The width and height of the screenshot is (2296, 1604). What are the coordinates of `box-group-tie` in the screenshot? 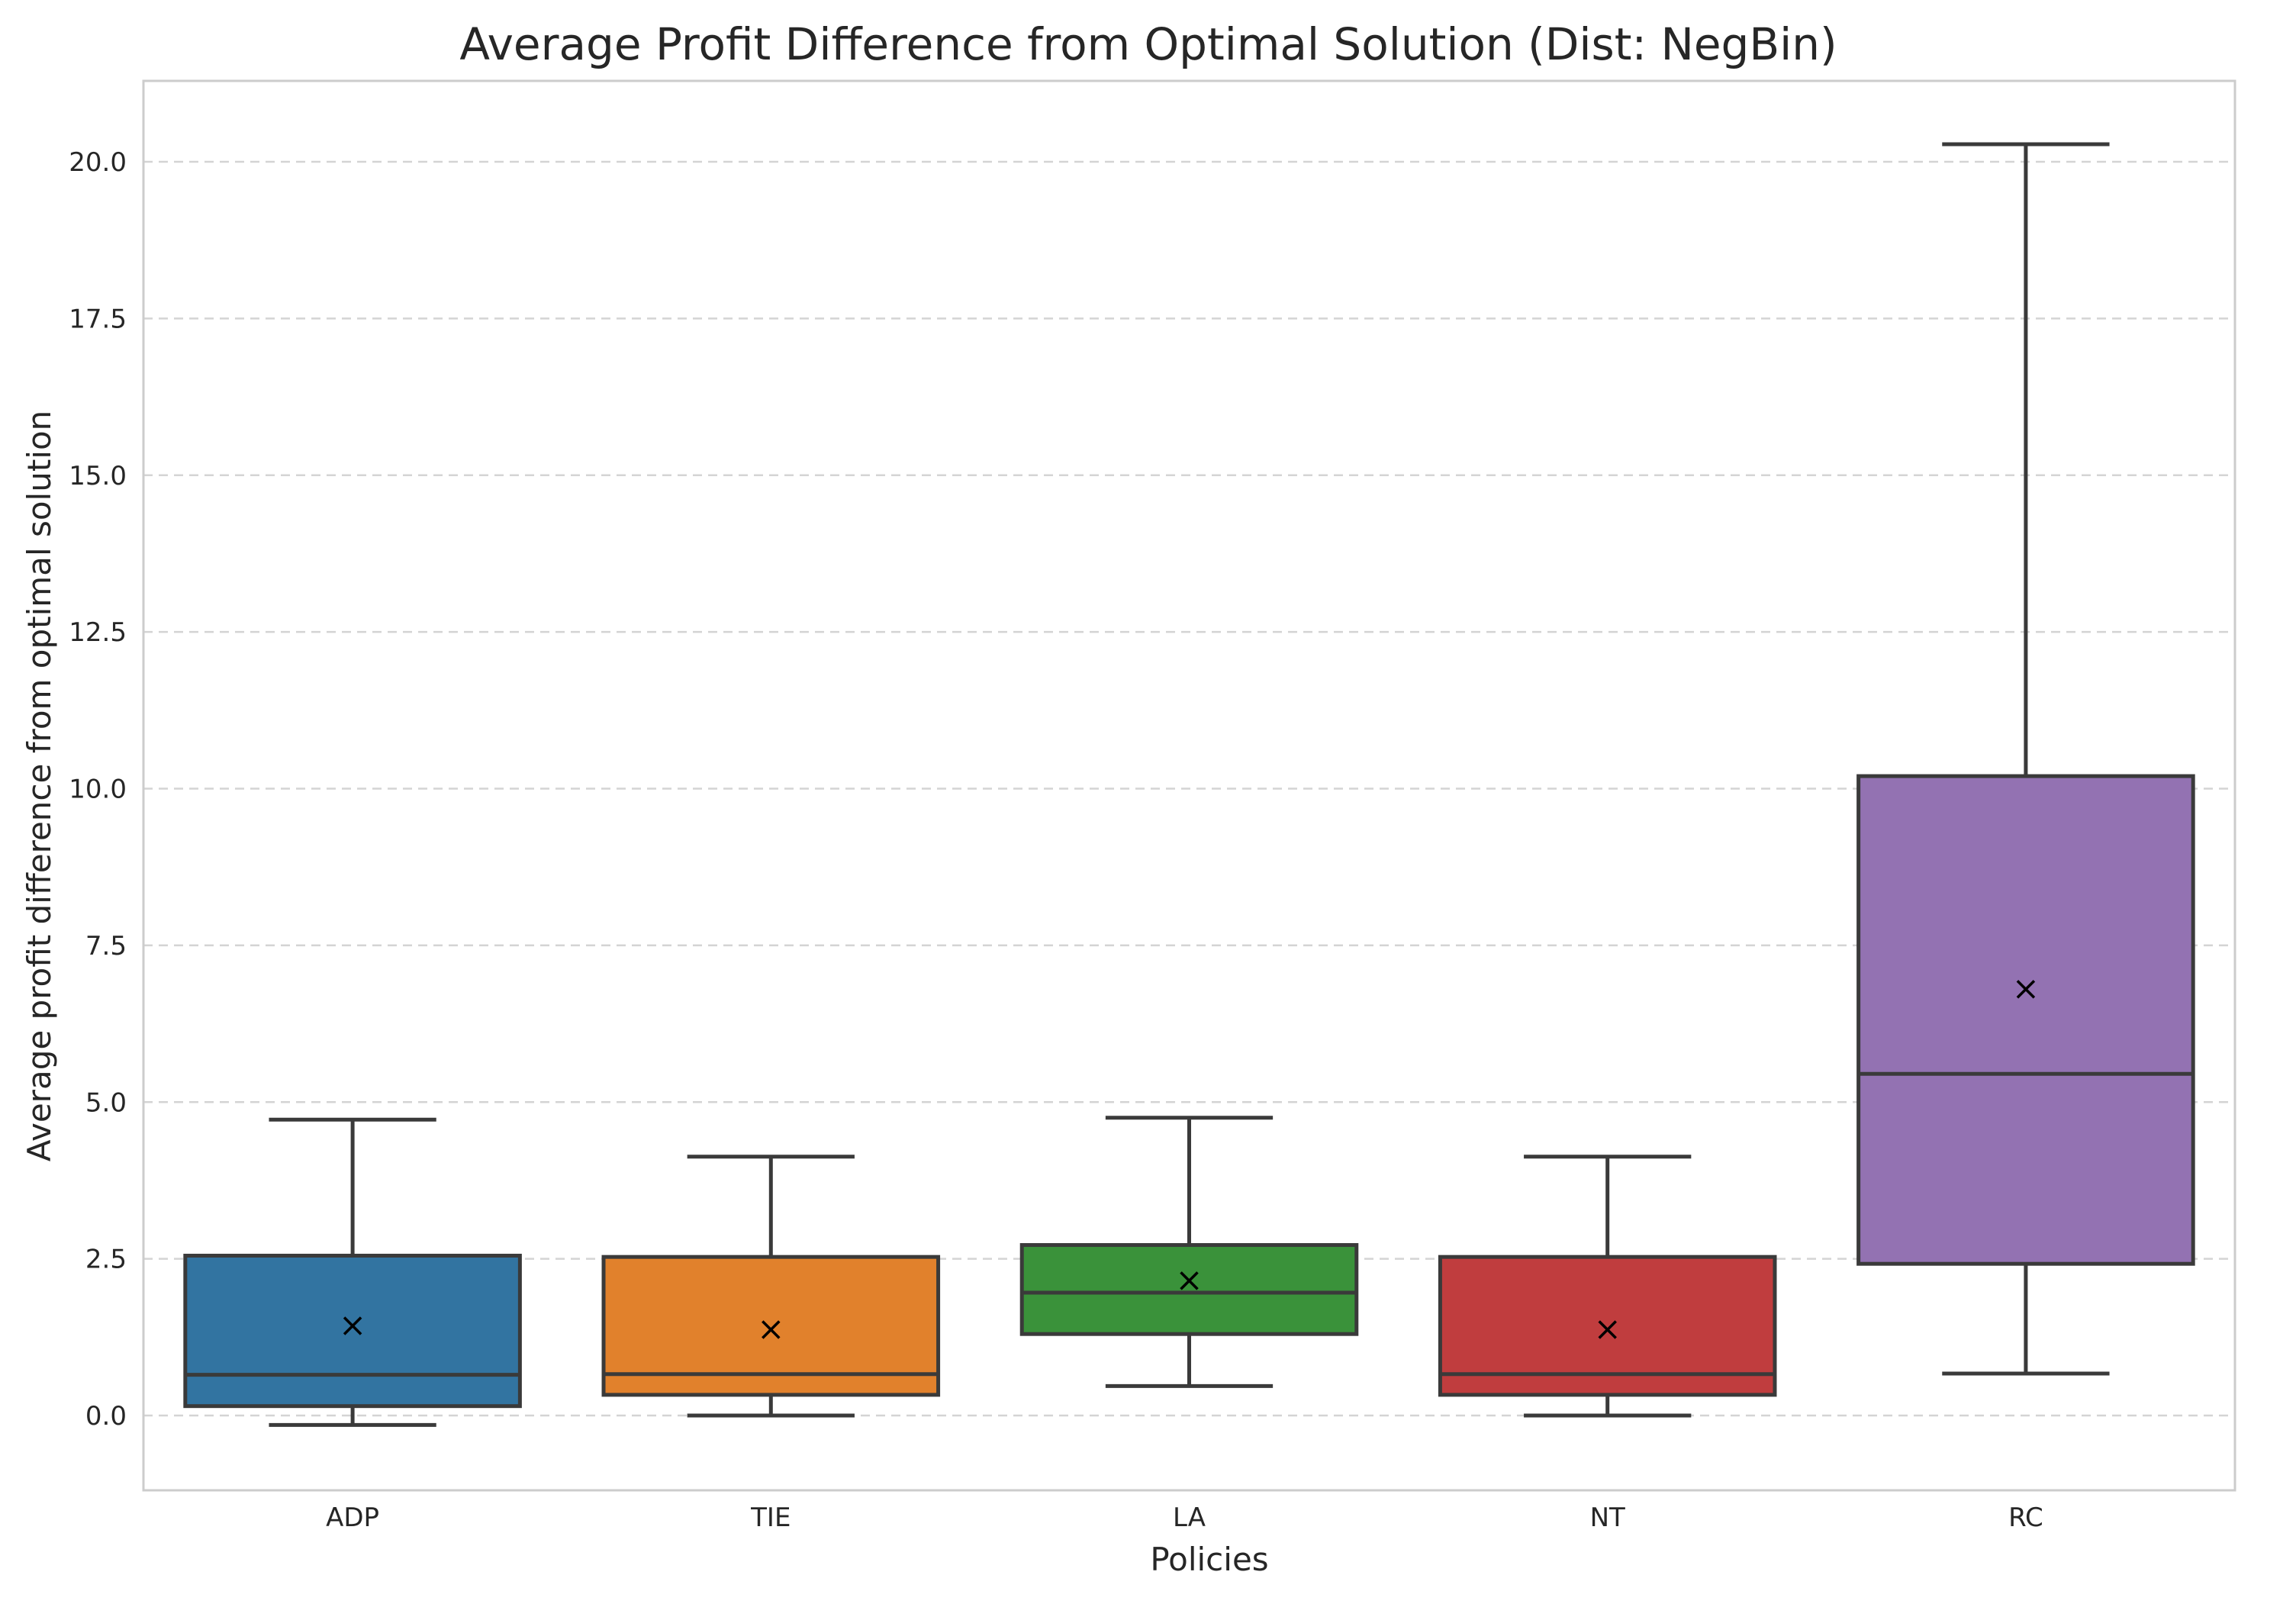 It's located at (771, 1286).